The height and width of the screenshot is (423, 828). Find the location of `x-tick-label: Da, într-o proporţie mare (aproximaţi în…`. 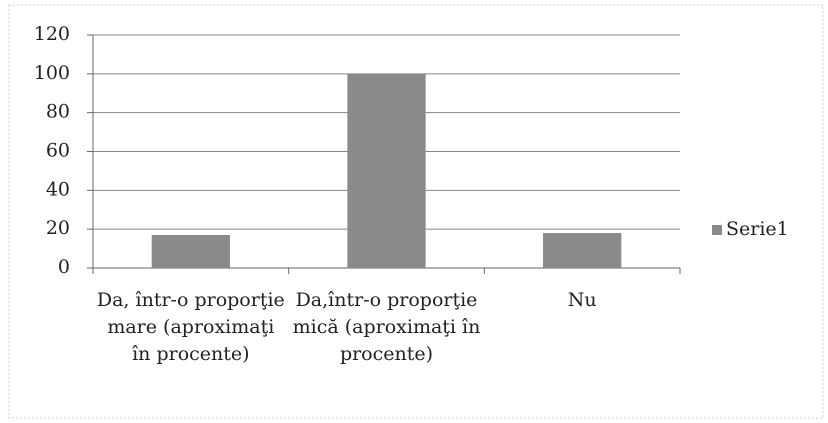

x-tick-label: Da, într-o proporţie mare (aproximaţi în… is located at coordinates (190, 327).